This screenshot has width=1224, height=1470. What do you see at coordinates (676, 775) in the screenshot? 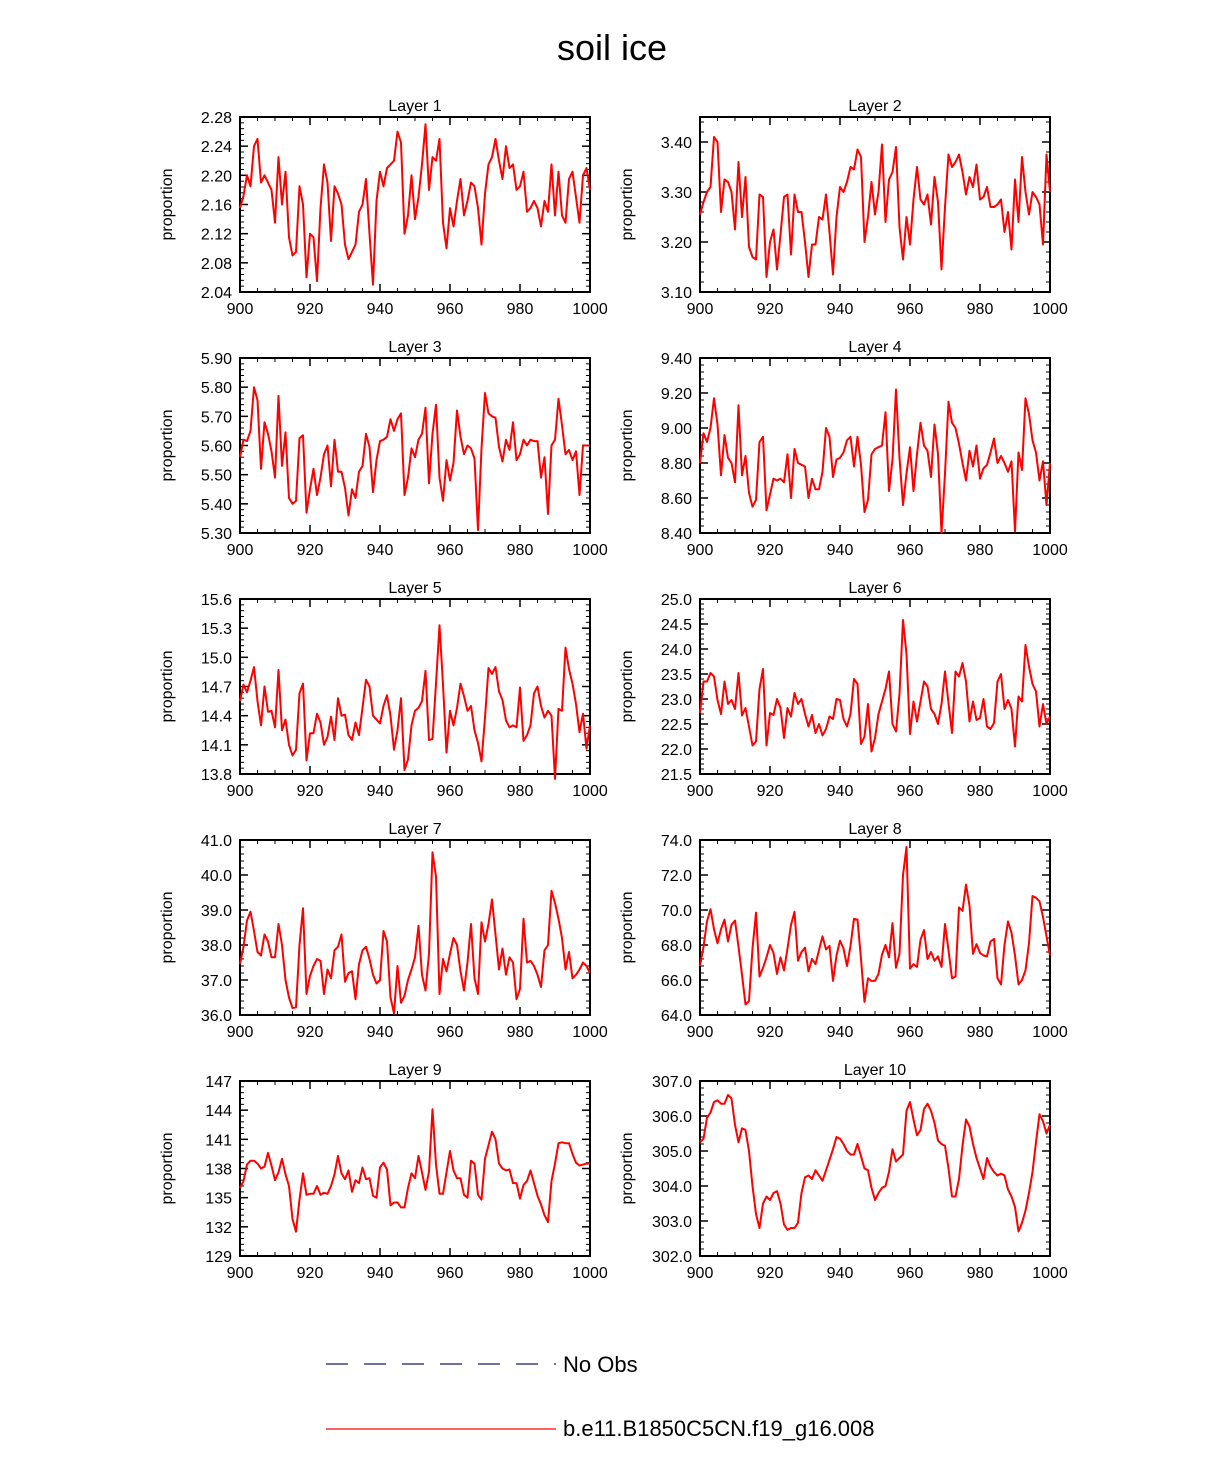
I see `y-tick-label: 21.5` at bounding box center [676, 775].